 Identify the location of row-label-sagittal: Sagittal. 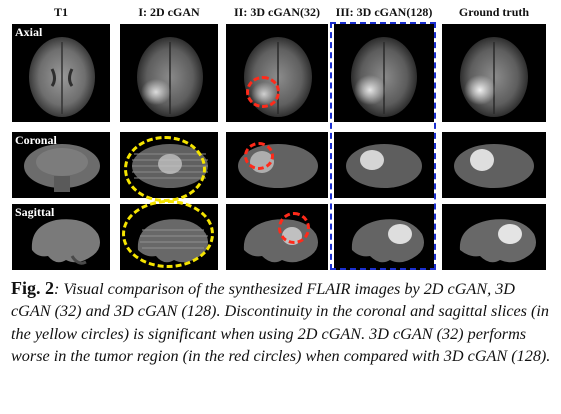
(35, 212).